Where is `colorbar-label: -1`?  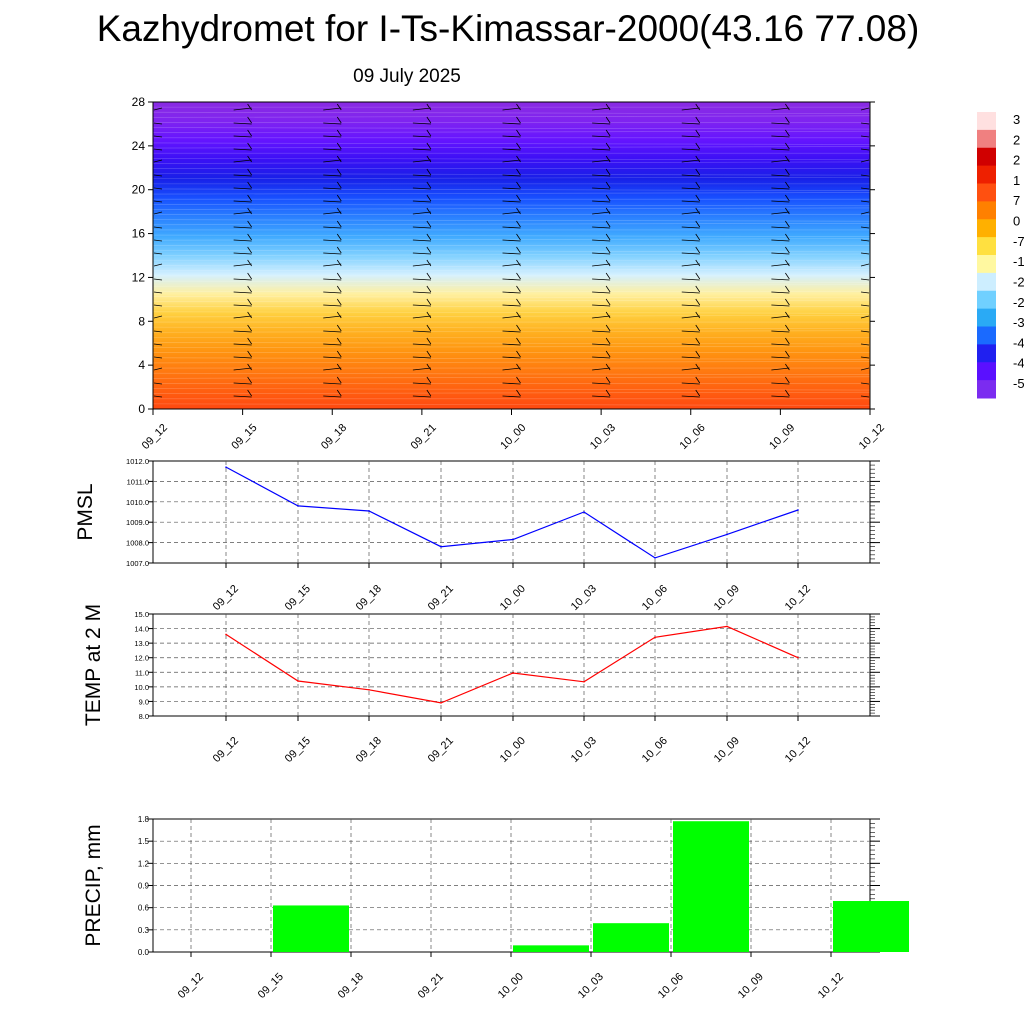
colorbar-label: -1 is located at coordinates (1018, 261).